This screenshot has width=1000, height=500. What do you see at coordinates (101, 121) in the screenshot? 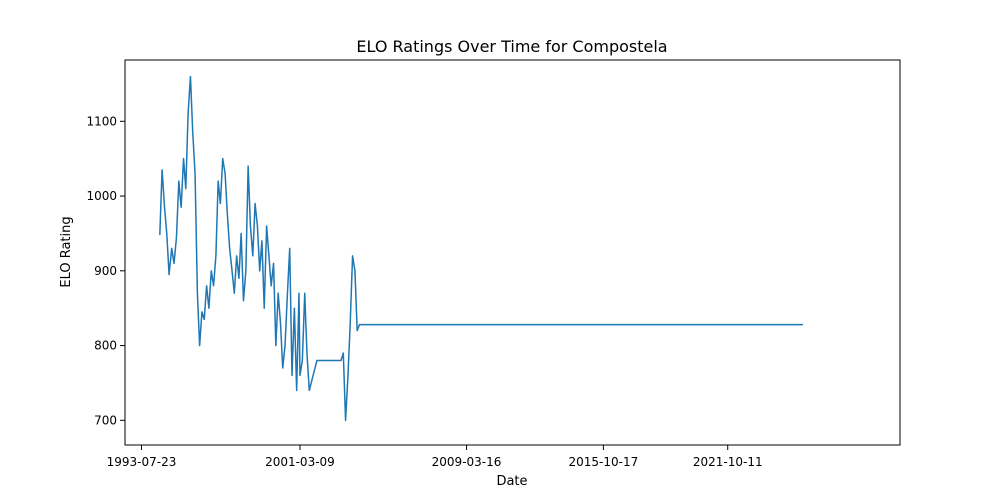
I see `y-tick-label: 1100` at bounding box center [101, 121].